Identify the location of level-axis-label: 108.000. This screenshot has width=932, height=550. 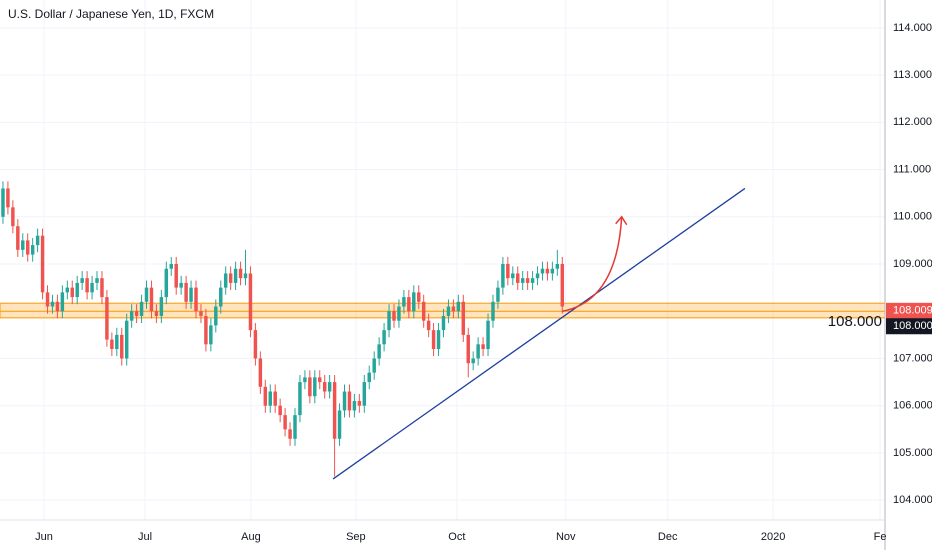
(912, 326).